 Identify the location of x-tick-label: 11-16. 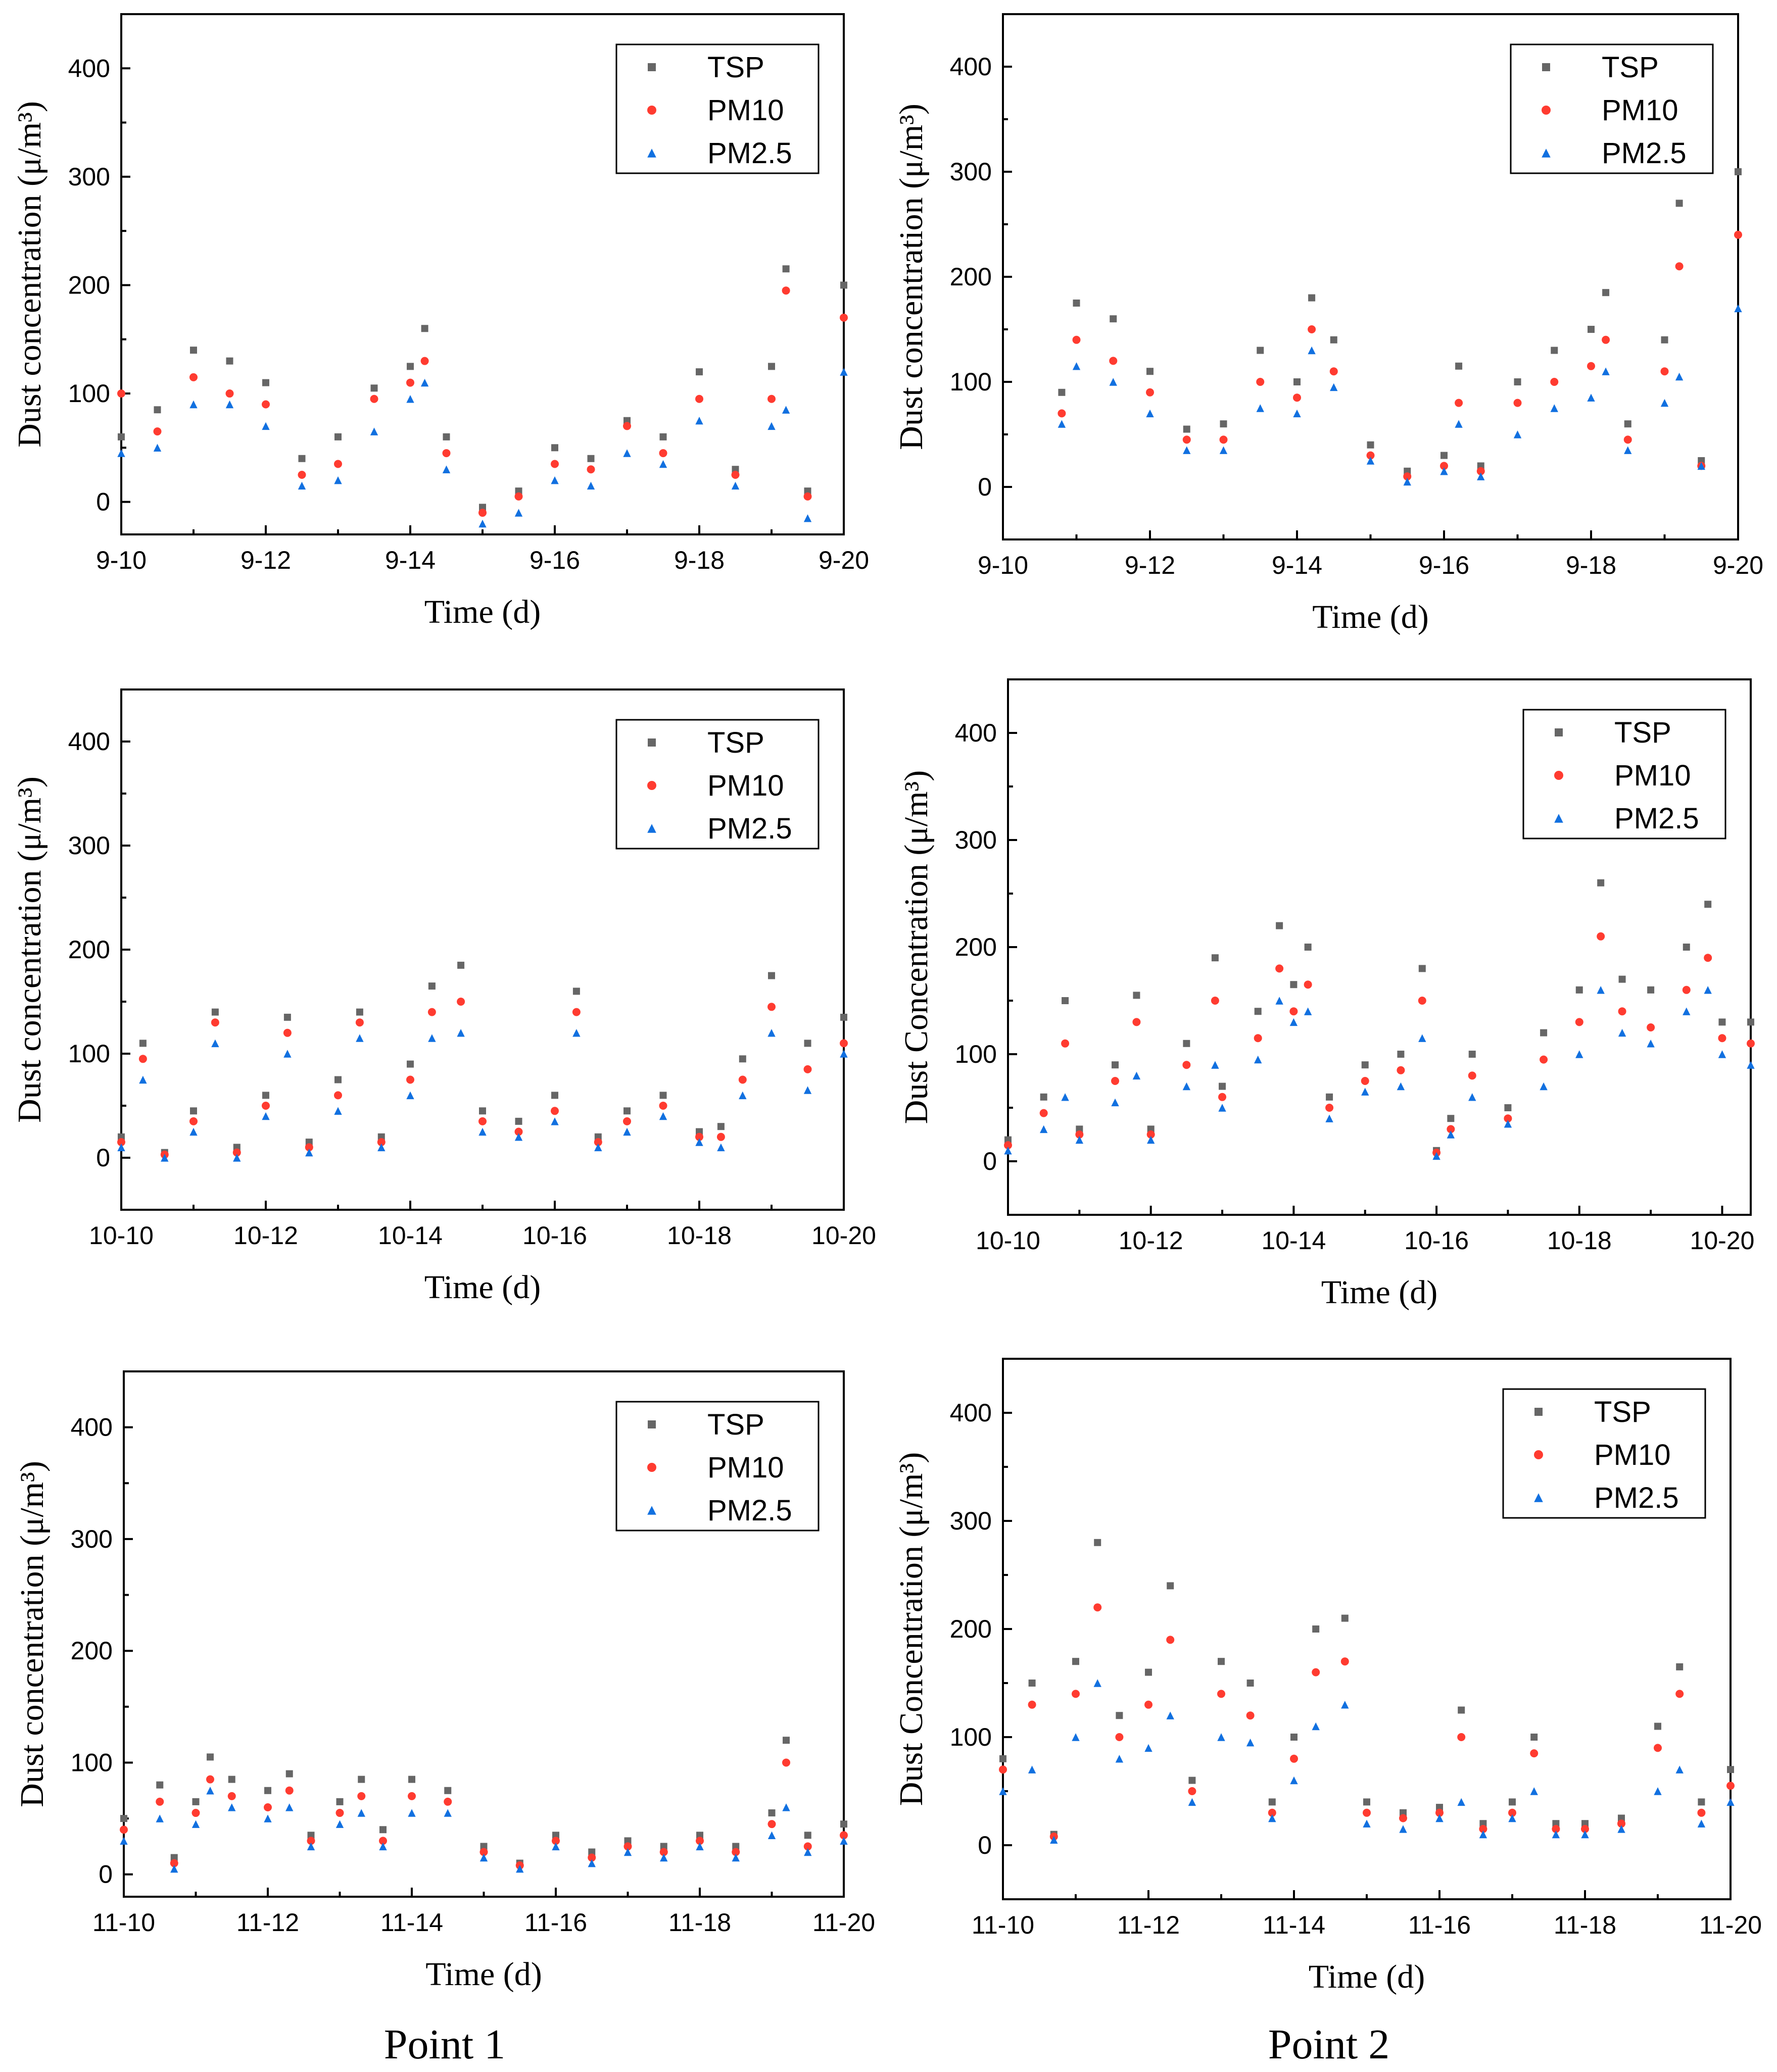
(555, 1922).